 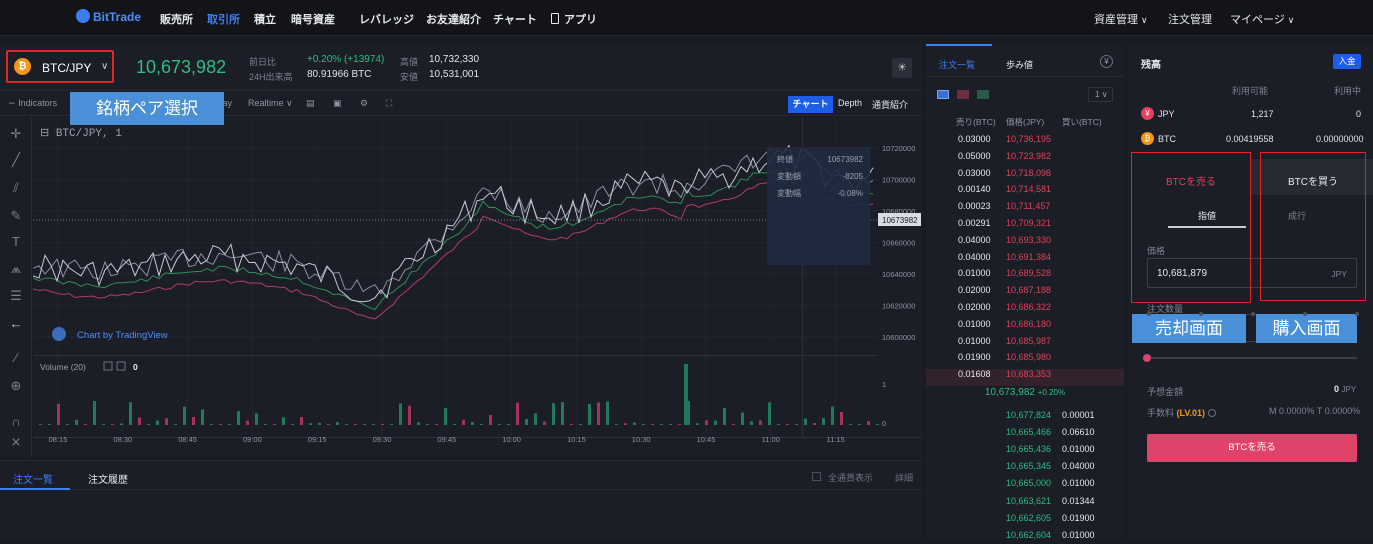 I want to click on ask-row: 0.04000 10,691,384, so click(x=1025, y=257).